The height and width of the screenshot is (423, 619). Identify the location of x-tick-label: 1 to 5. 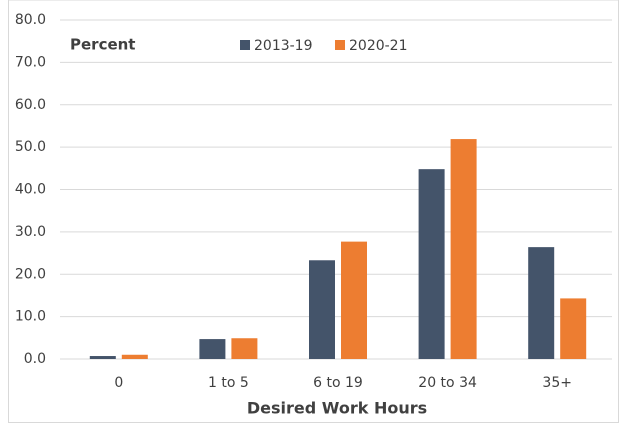
(228, 383).